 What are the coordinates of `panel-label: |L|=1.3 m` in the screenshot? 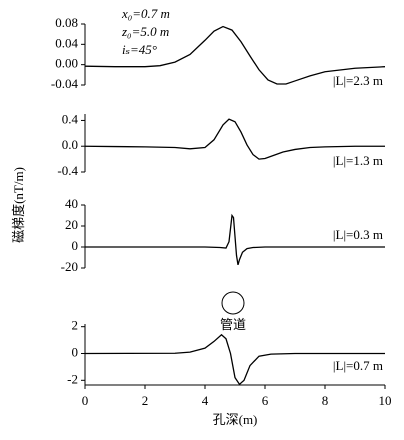 It's located at (358, 160).